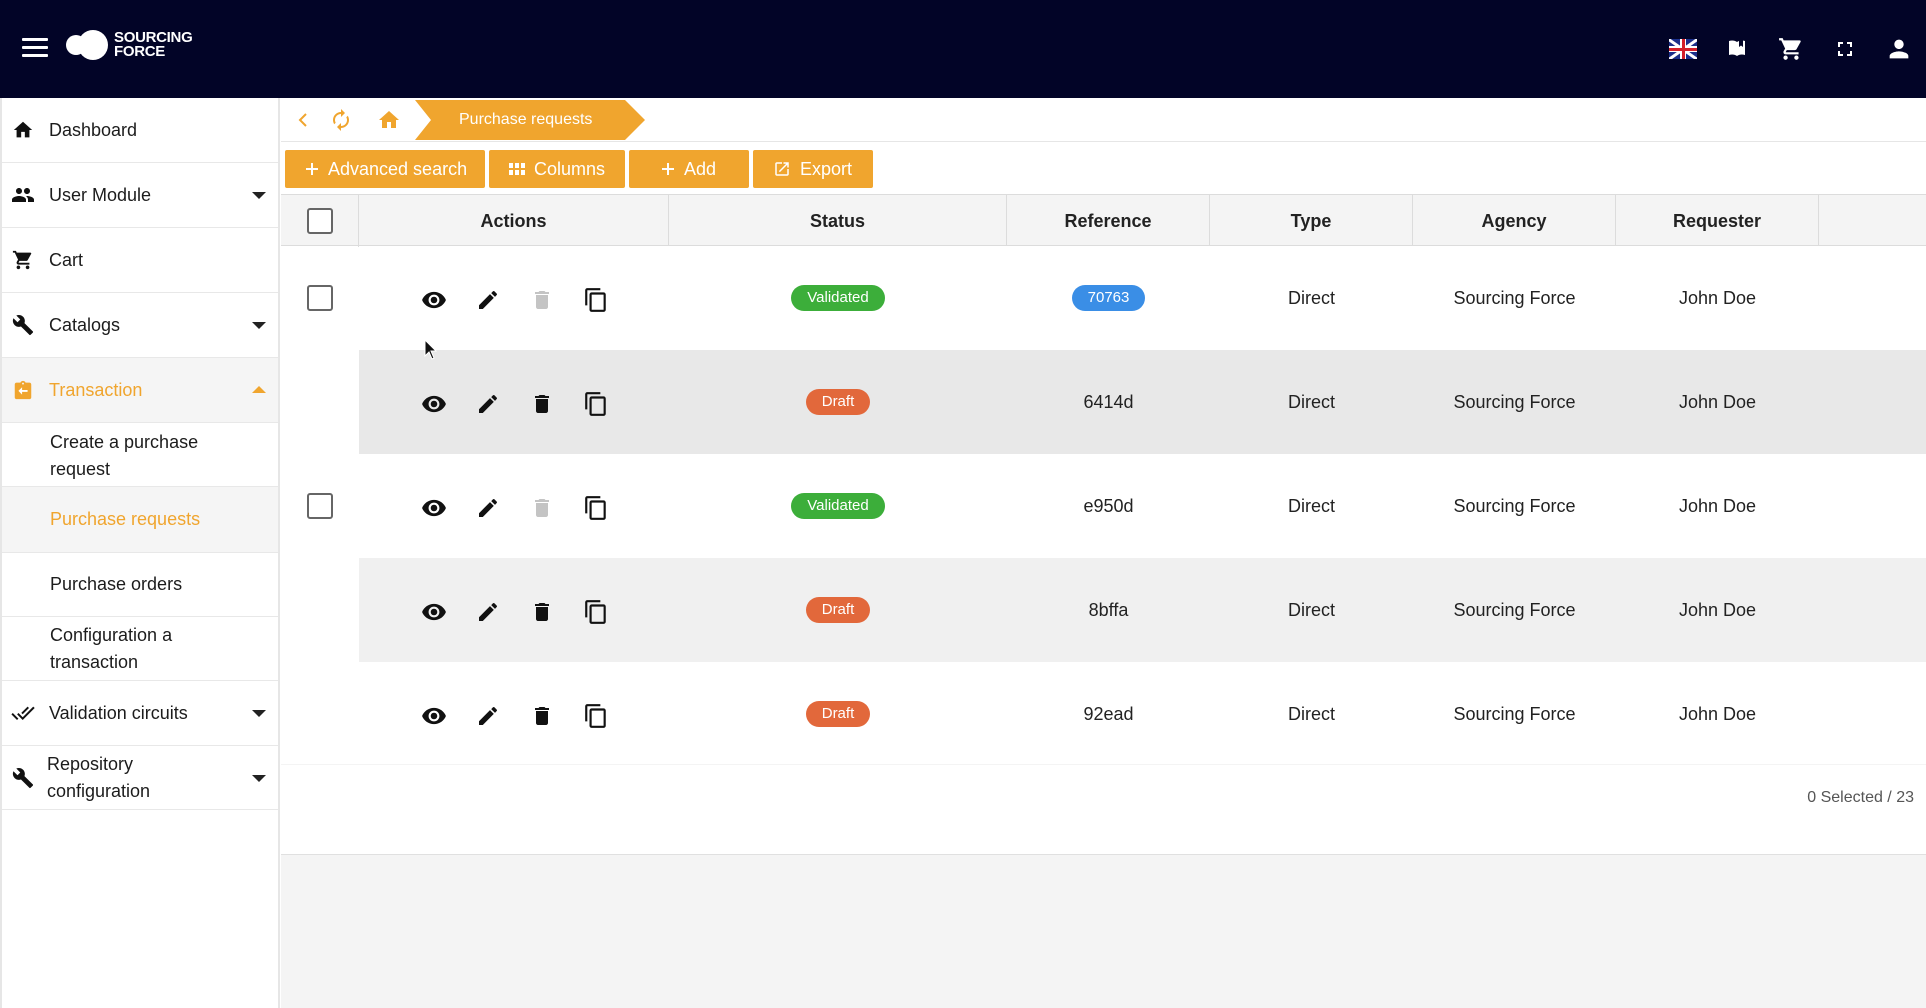  I want to click on account-icon, so click(1899, 49).